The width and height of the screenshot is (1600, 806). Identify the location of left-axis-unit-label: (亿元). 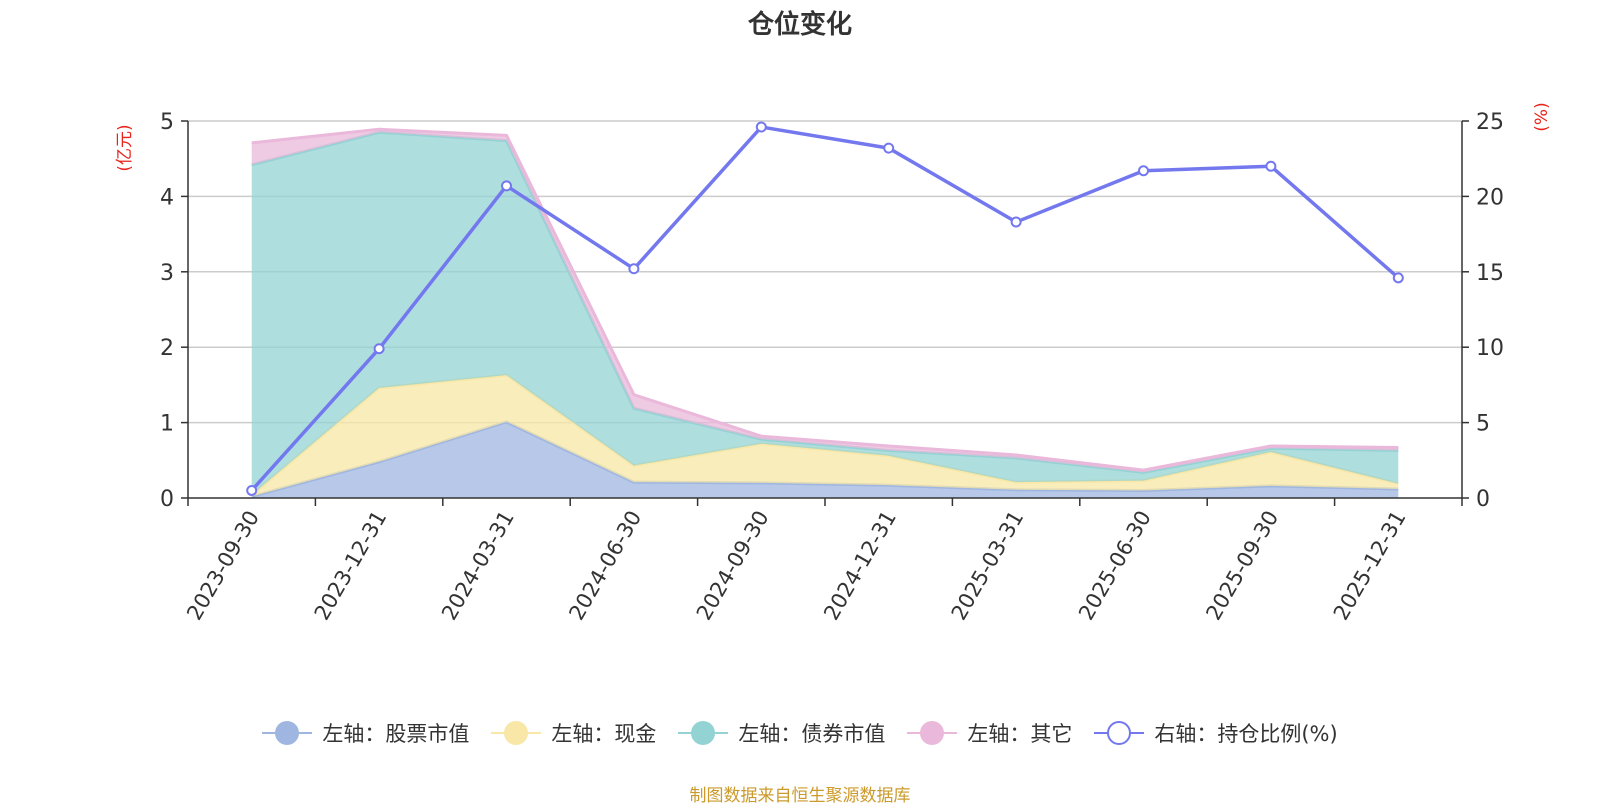
(125, 147).